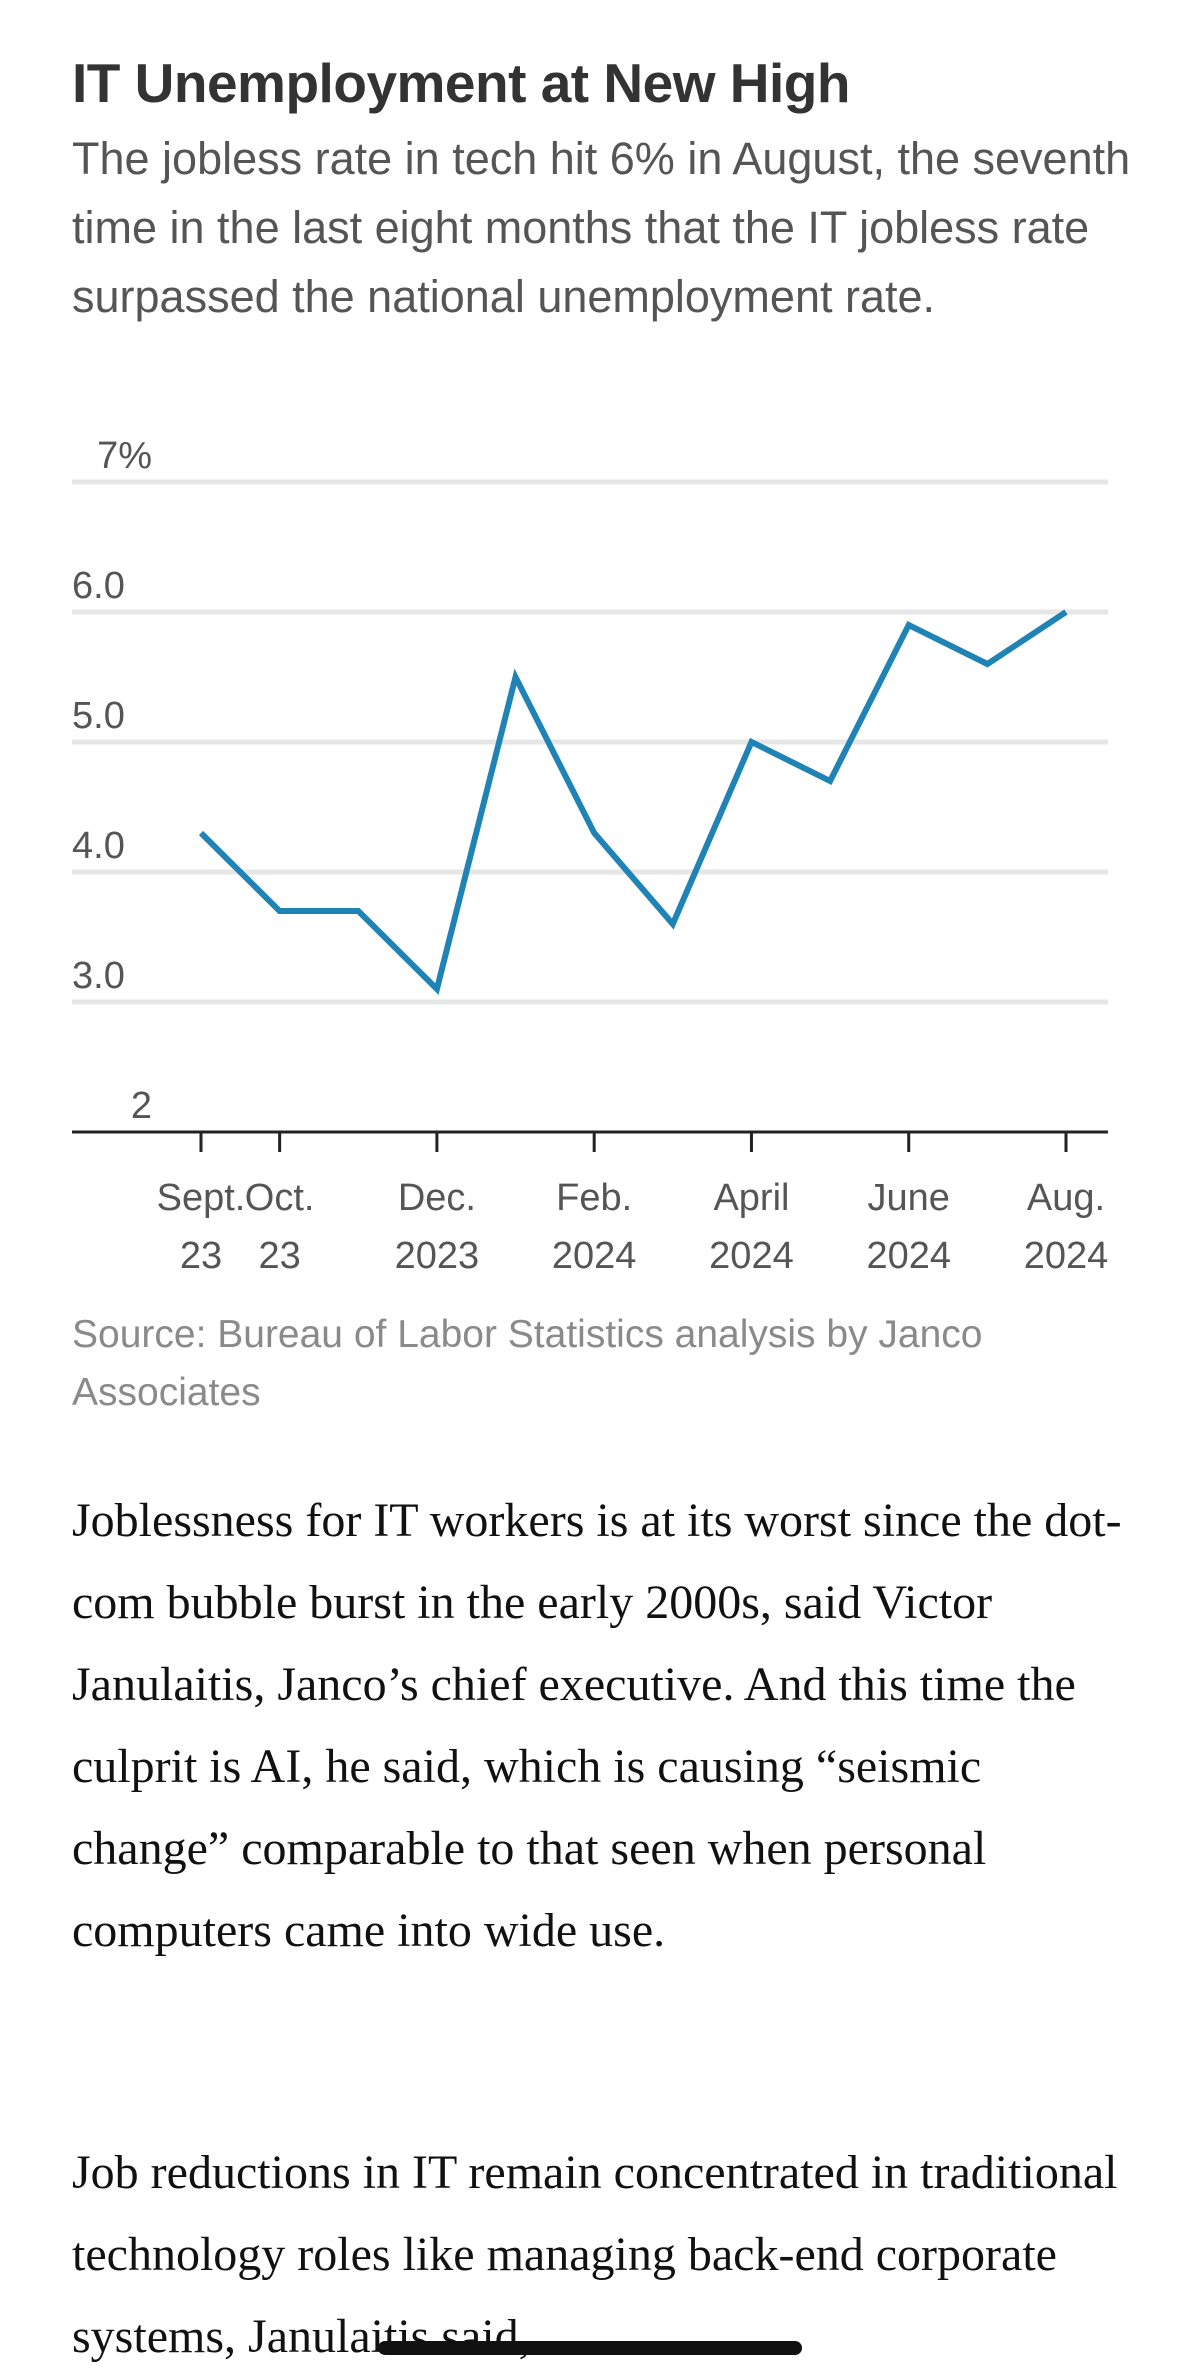 The image size is (1179, 2379). I want to click on x-tick-label: Feb., so click(594, 1198).